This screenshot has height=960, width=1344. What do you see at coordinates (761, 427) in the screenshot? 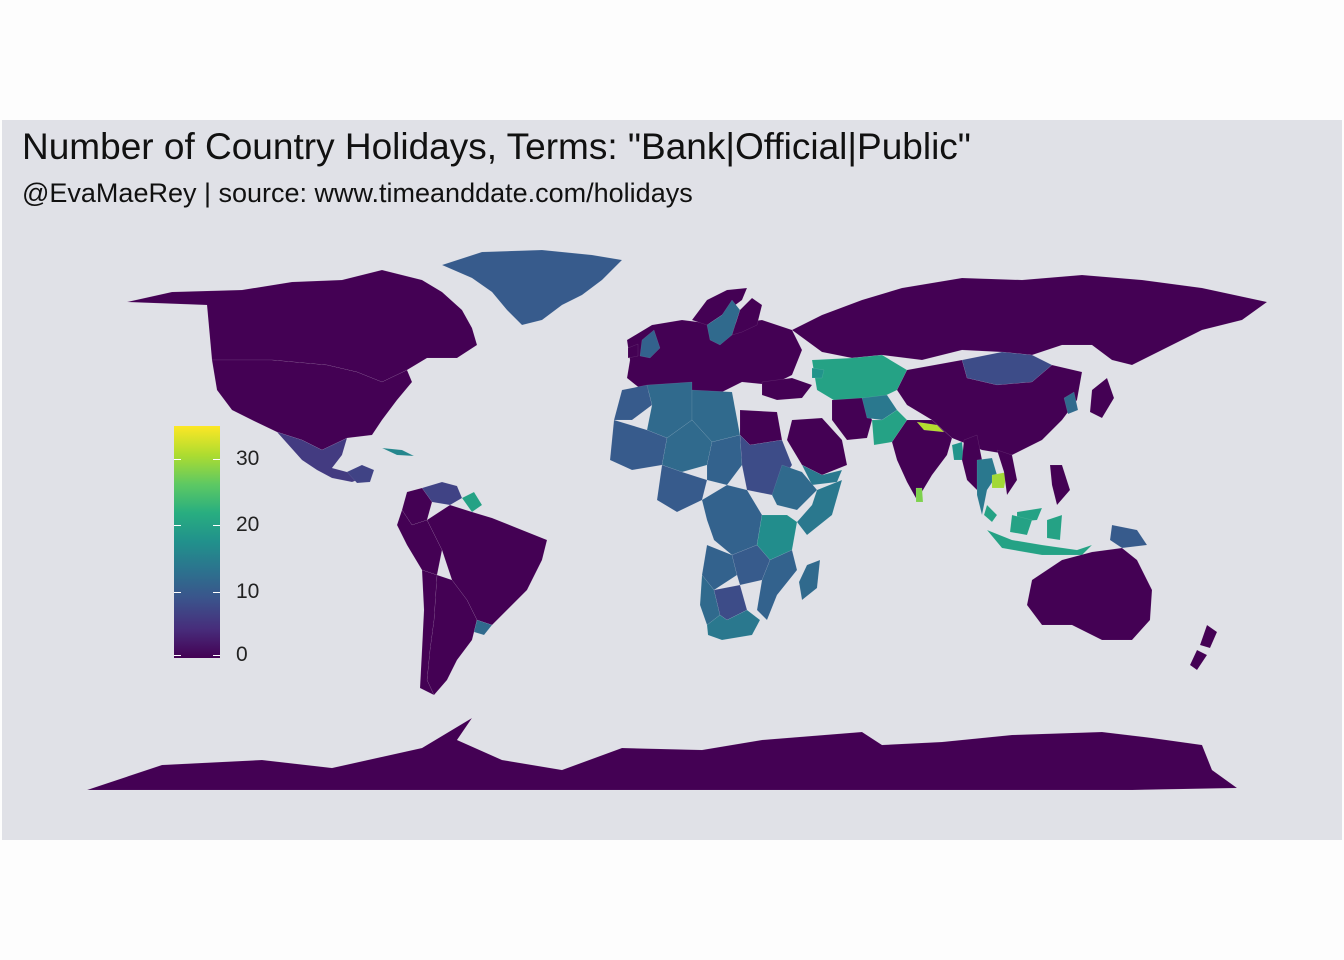
I see `region-egypt` at bounding box center [761, 427].